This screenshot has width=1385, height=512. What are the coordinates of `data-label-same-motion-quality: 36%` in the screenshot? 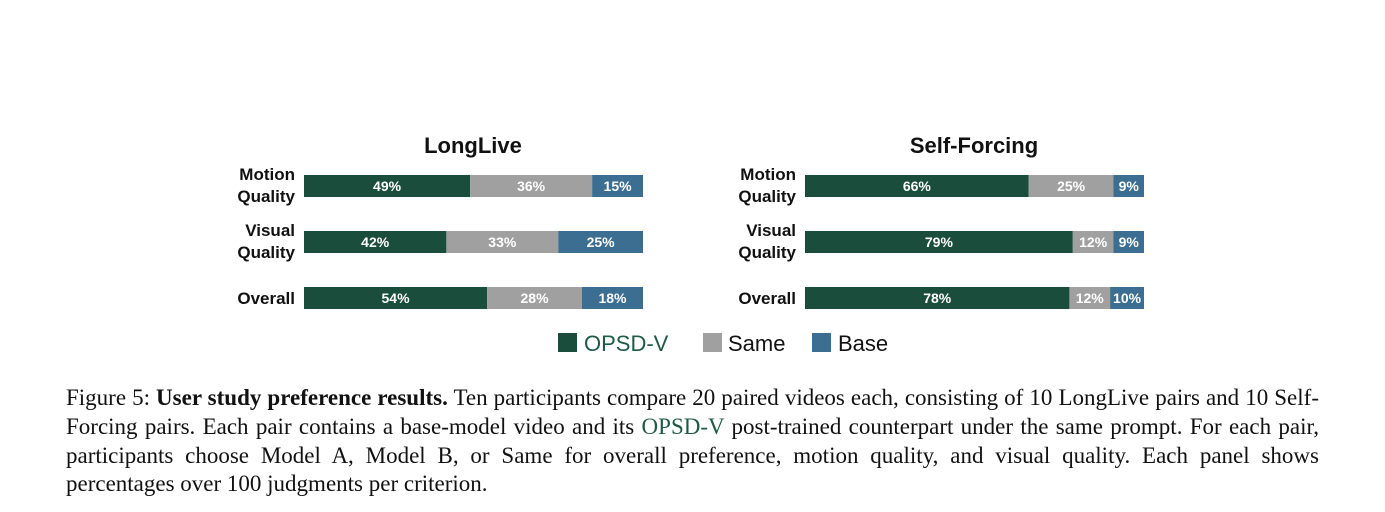 It's located at (531, 186).